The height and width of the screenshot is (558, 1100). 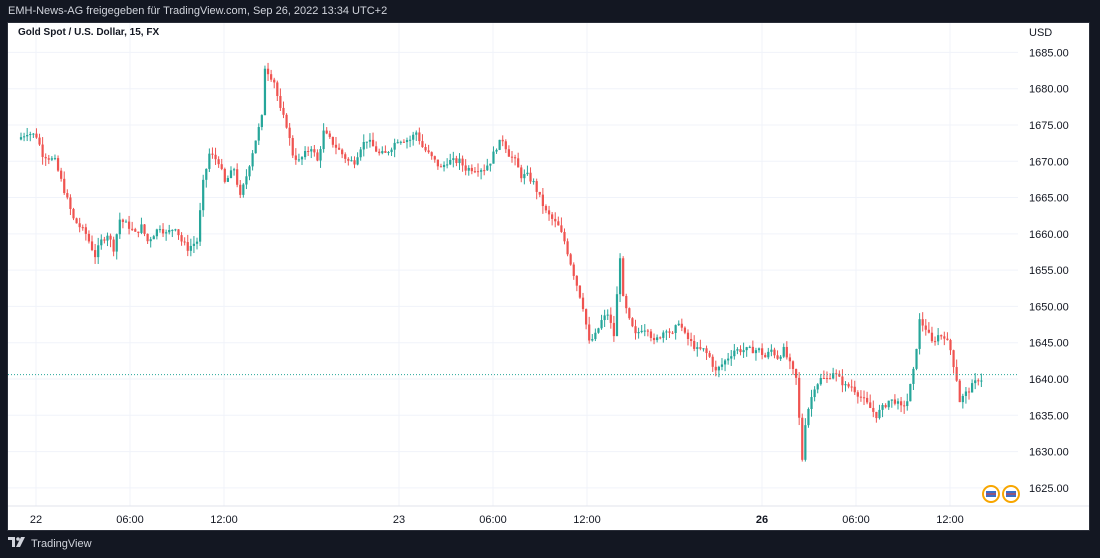 I want to click on tradingview-logo: TradingView, so click(x=50, y=544).